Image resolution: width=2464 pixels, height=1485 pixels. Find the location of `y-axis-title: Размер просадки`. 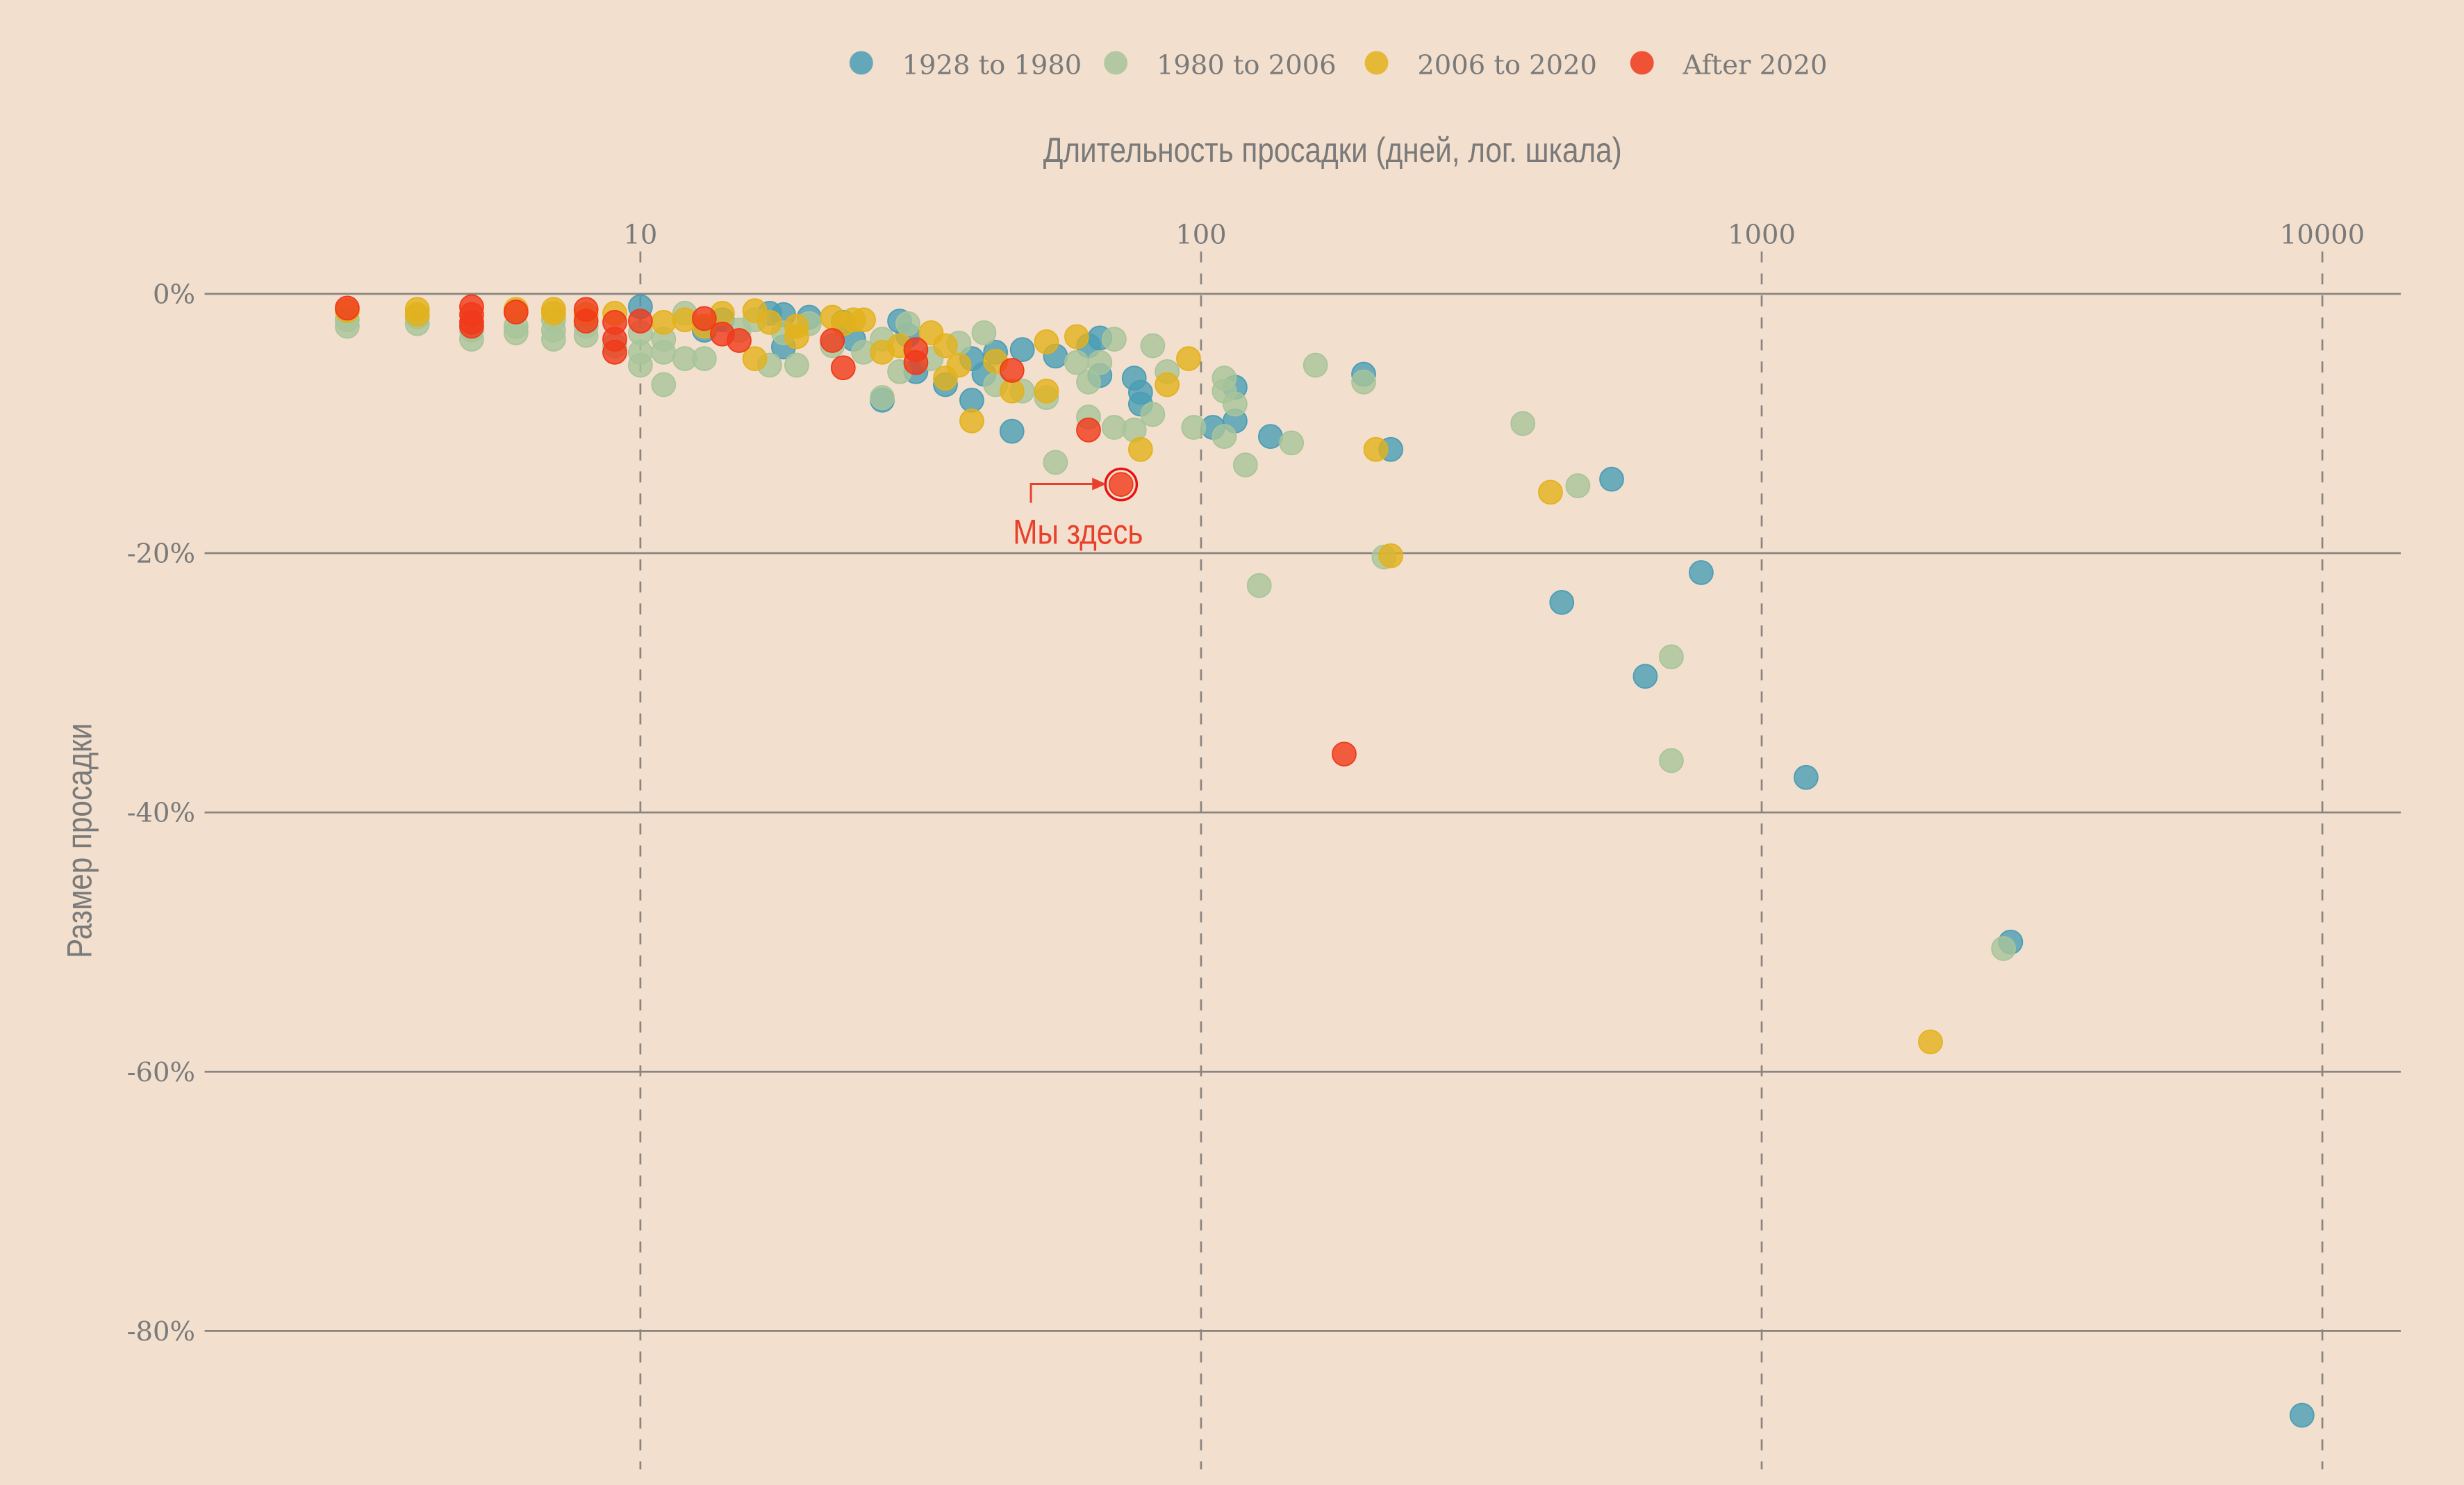

y-axis-title: Размер просадки is located at coordinates (79, 841).